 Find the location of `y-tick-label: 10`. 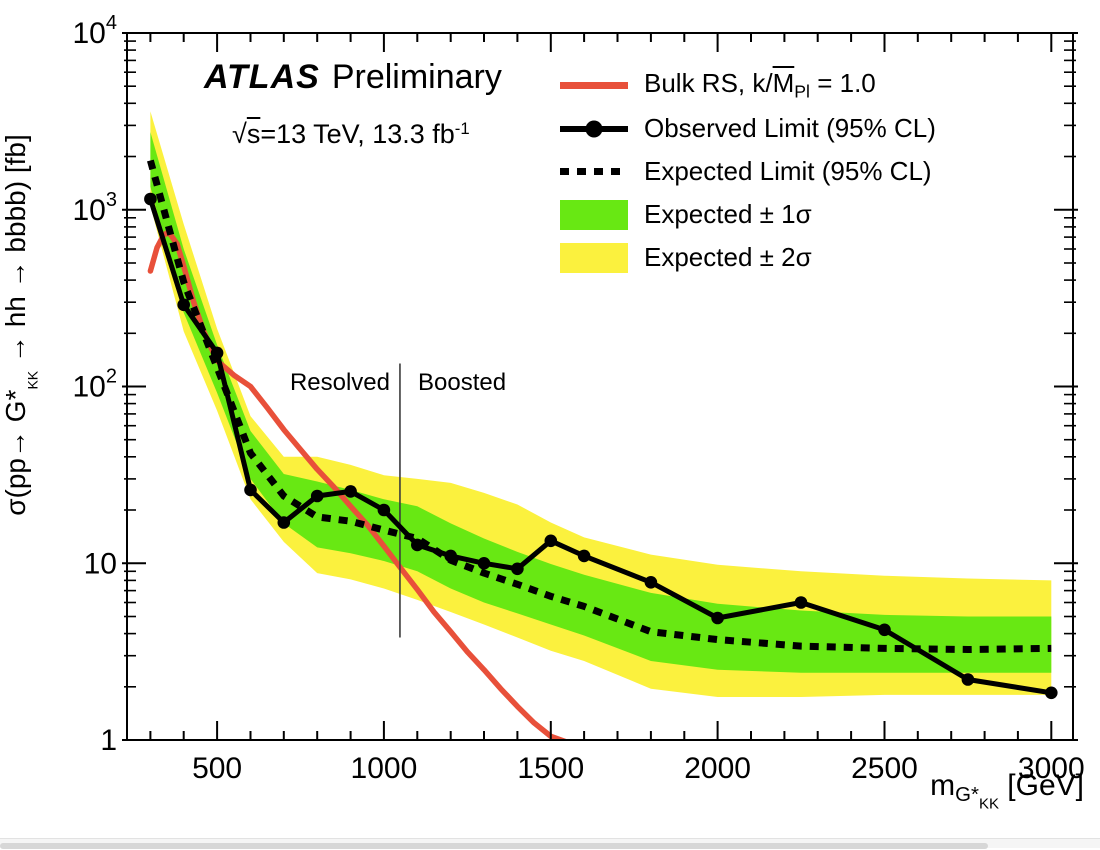

y-tick-label: 10 is located at coordinates (100, 563).